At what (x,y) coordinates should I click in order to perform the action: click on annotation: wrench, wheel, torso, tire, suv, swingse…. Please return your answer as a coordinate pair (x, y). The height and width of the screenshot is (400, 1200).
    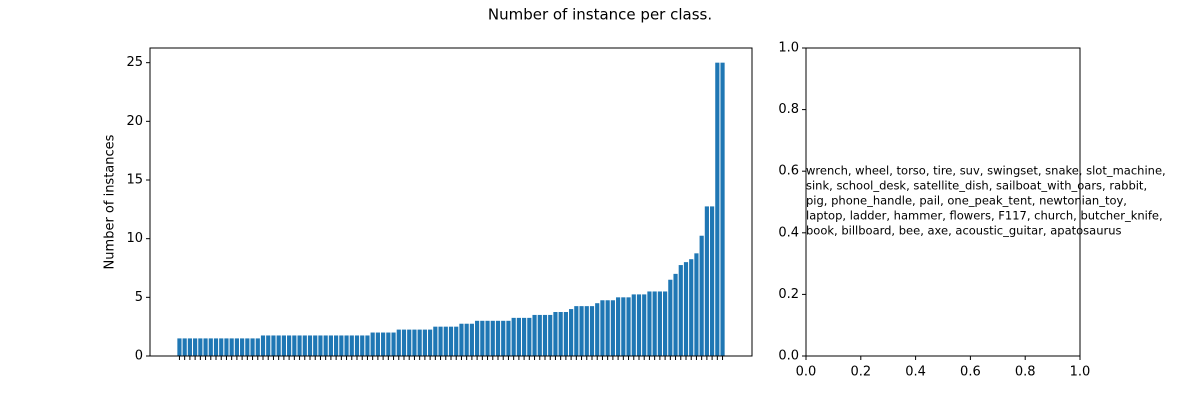
    Looking at the image, I should click on (986, 171).